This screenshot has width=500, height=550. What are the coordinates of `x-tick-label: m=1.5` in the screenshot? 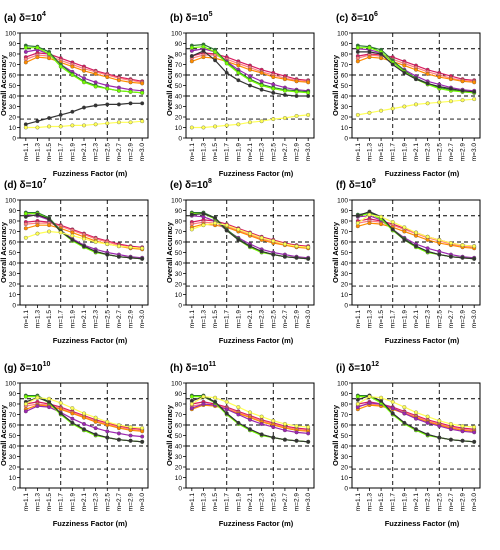 It's located at (215, 502).